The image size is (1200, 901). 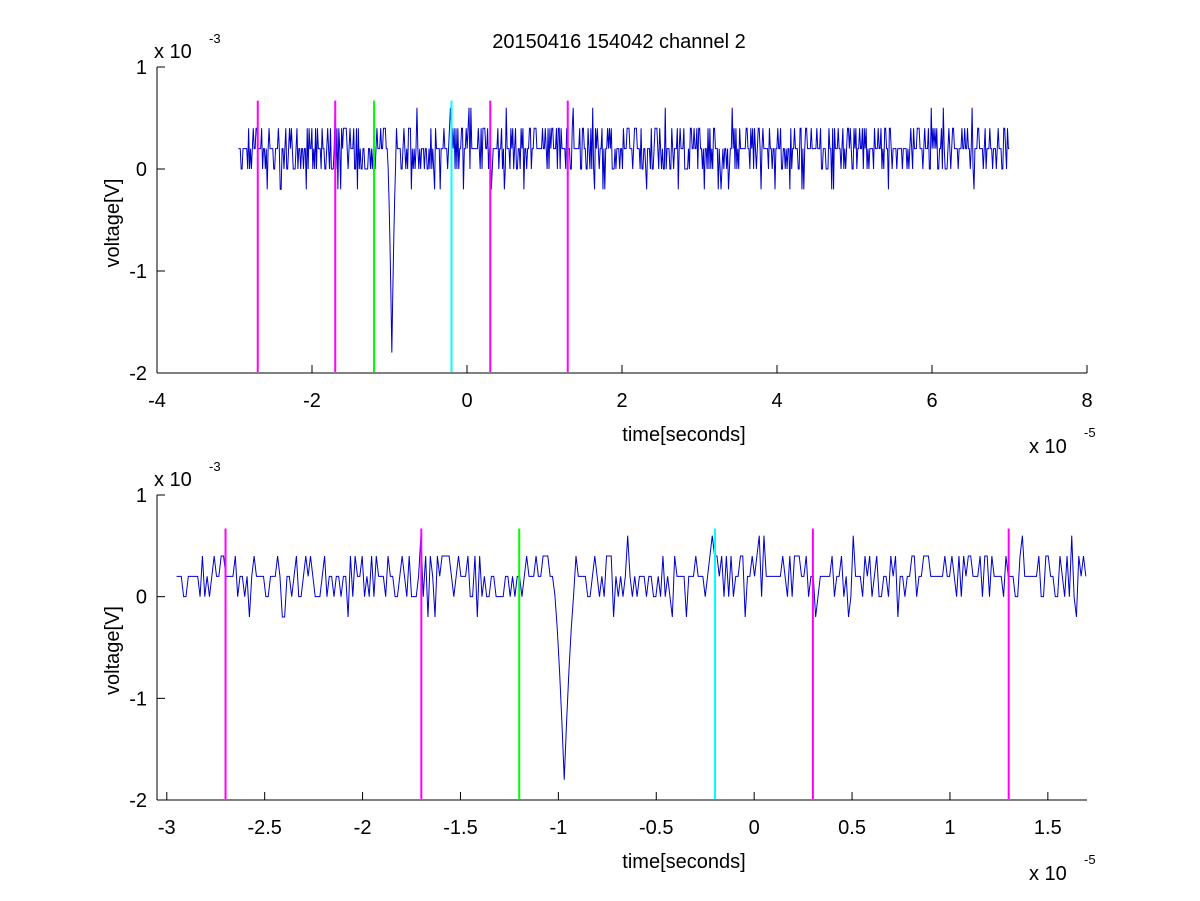 I want to click on x-tick-label: 8, so click(x=1086, y=401).